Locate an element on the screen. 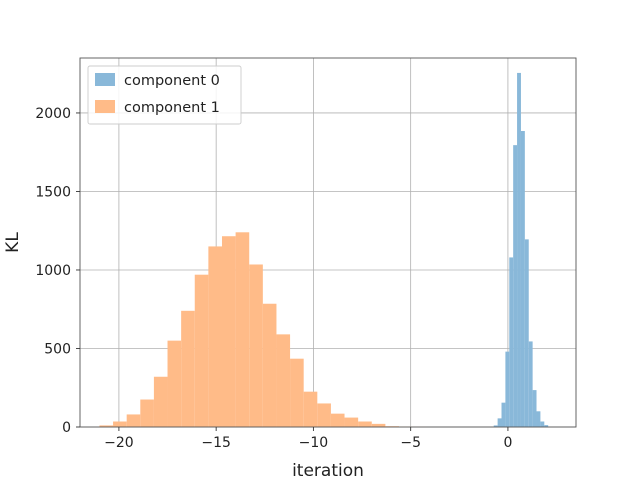  y-axis-label: KL is located at coordinates (13, 242).